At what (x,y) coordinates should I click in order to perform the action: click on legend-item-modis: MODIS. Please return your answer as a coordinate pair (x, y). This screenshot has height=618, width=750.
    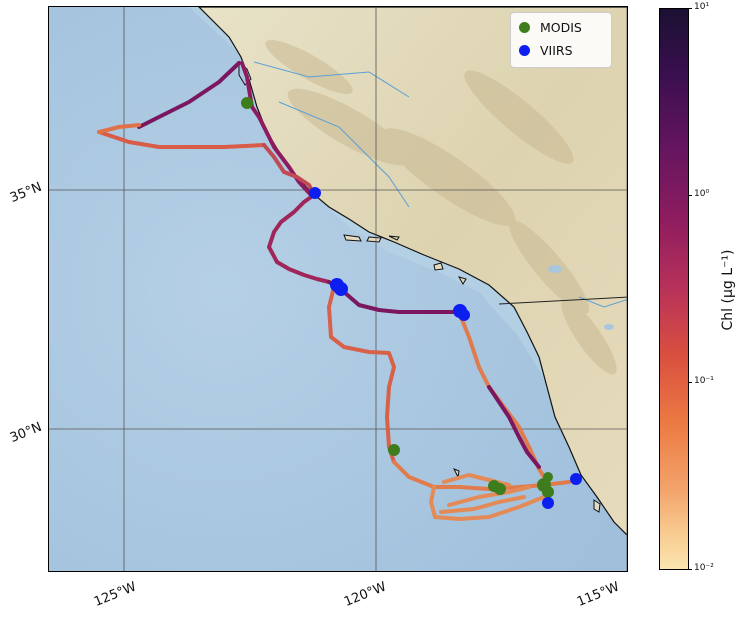
    Looking at the image, I should click on (550, 27).